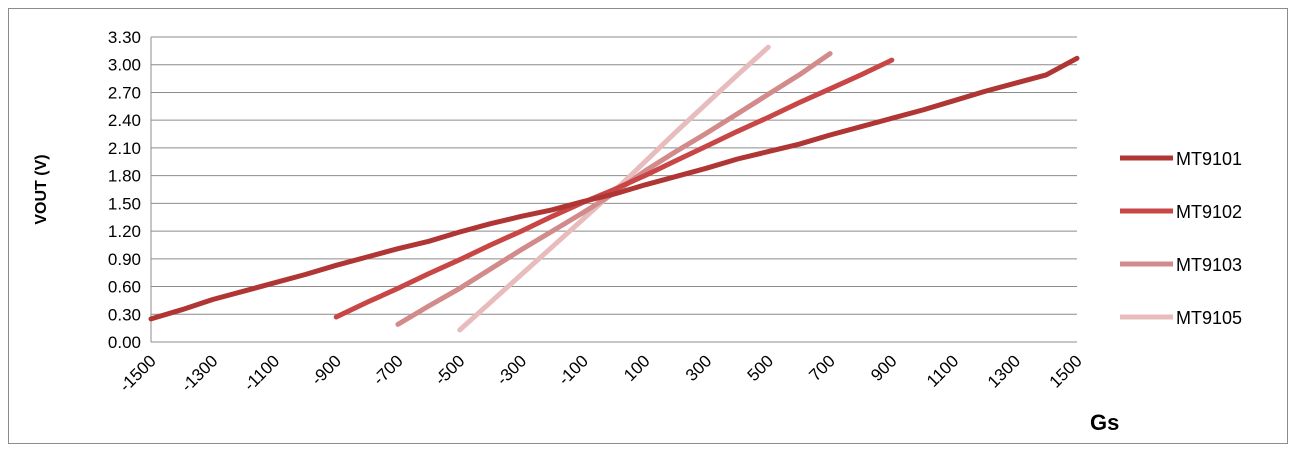 The width and height of the screenshot is (1298, 452). What do you see at coordinates (41, 189) in the screenshot?
I see `y-axis-title: VOUT (V)` at bounding box center [41, 189].